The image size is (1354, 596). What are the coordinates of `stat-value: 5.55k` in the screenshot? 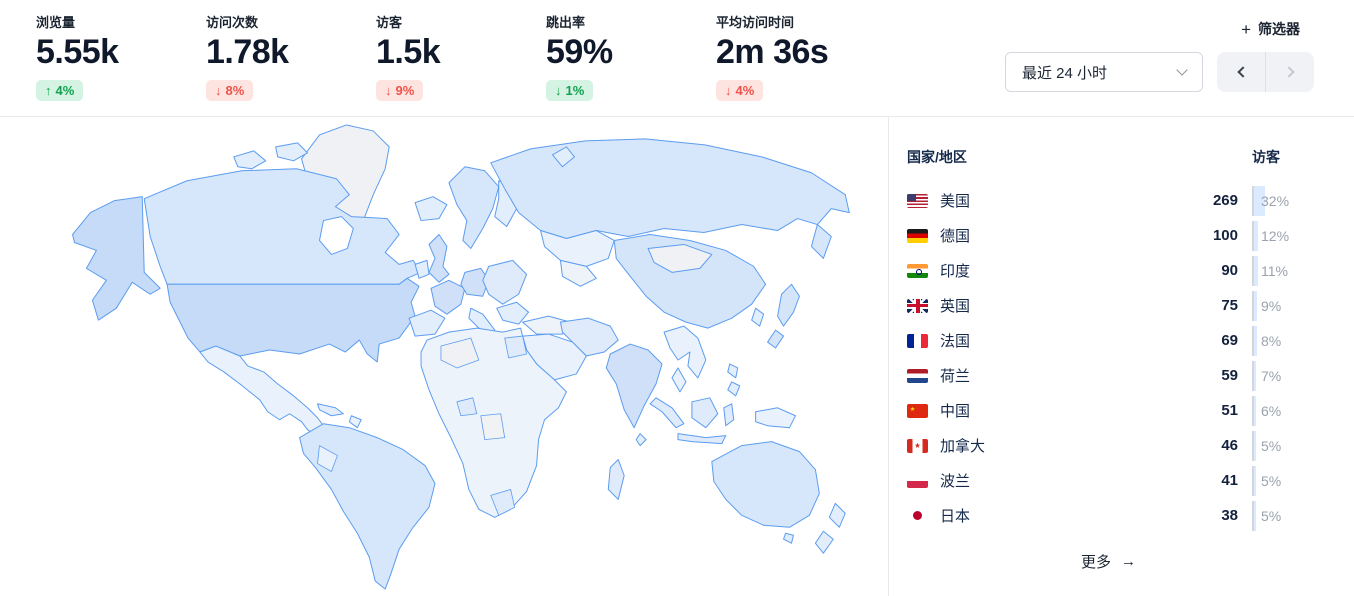 It's located at (77, 52).